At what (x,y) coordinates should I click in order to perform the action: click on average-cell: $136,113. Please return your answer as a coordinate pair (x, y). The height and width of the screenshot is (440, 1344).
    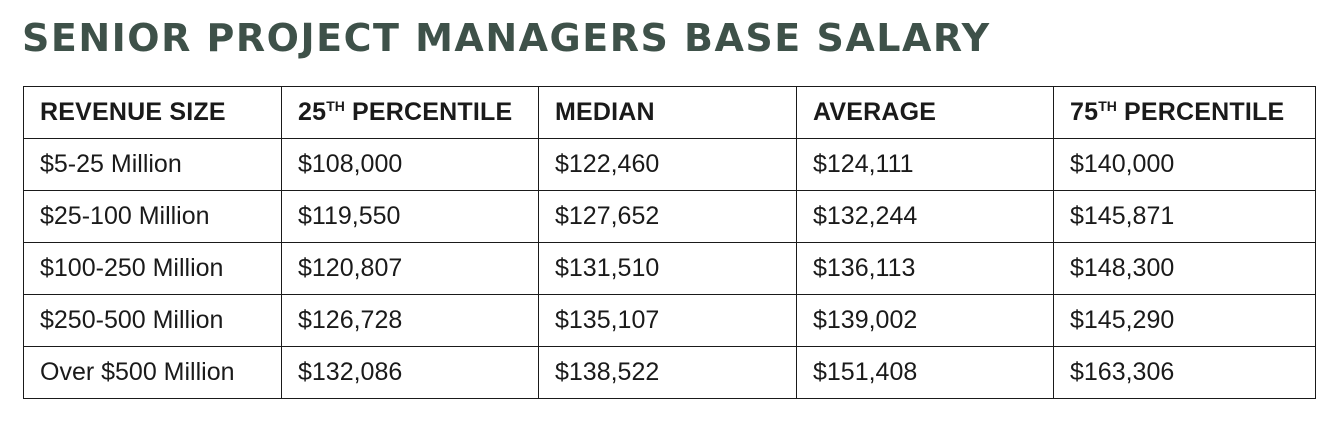
    Looking at the image, I should click on (925, 268).